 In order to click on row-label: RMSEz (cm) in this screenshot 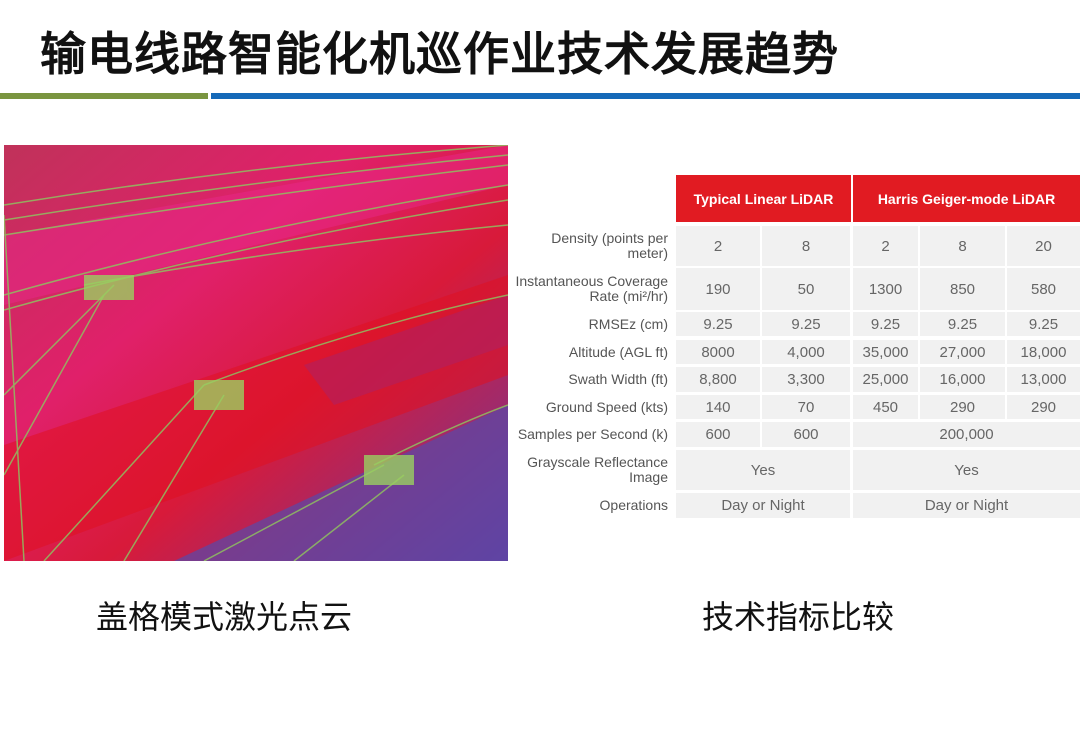, I will do `click(628, 323)`.